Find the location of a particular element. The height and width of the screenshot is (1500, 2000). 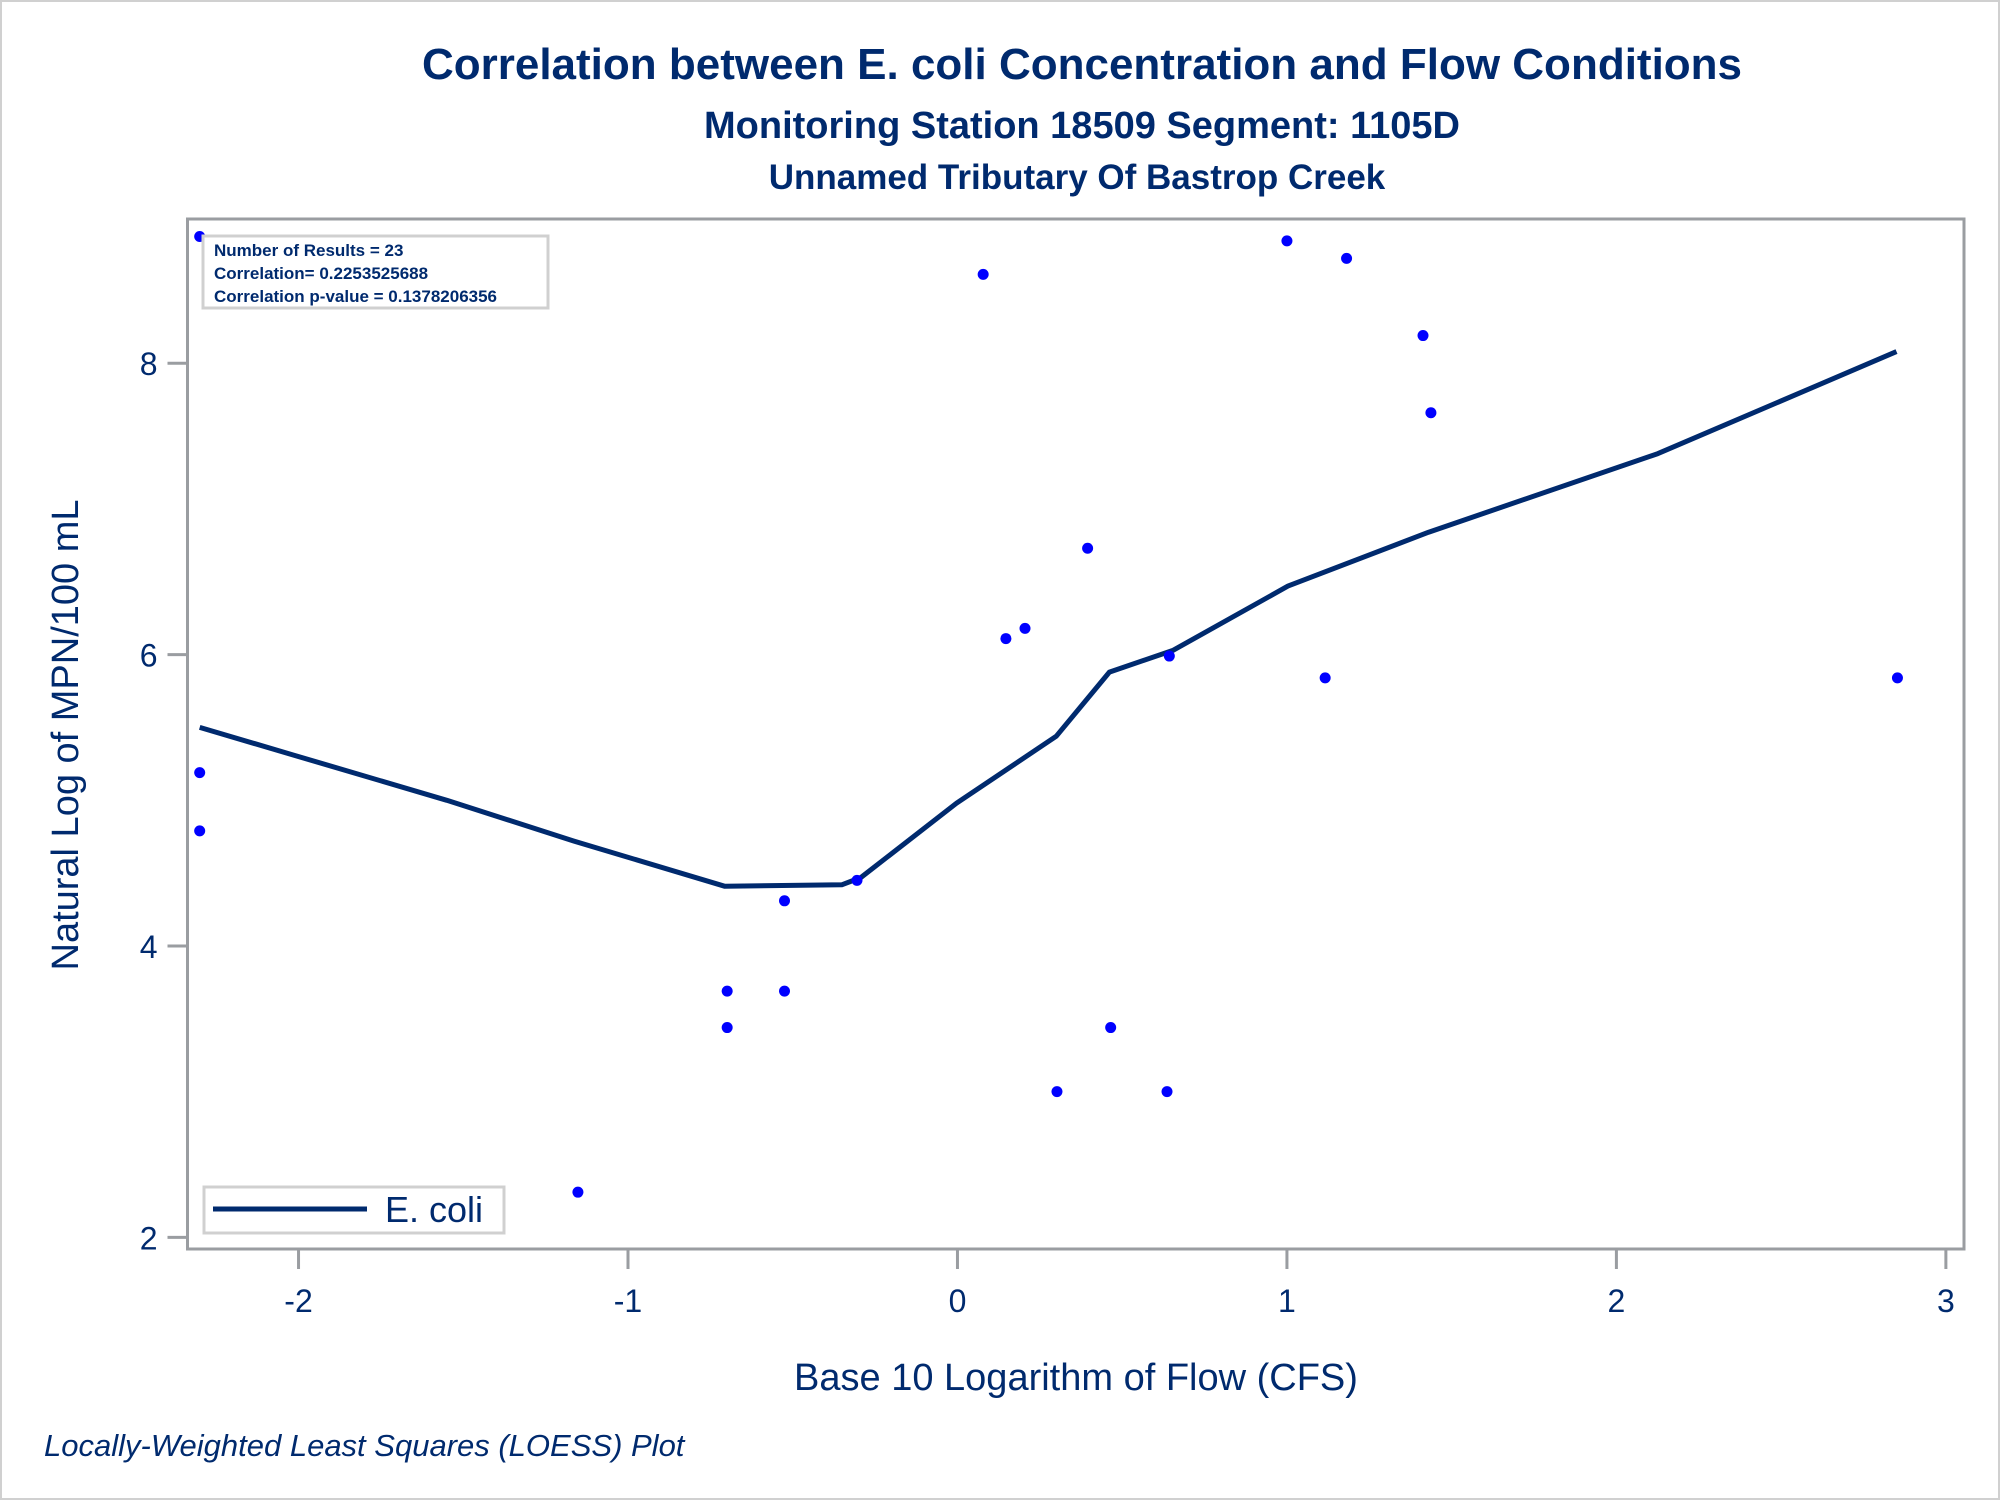

stats-correlation: Correlation= 0.2253525688 is located at coordinates (321, 273).